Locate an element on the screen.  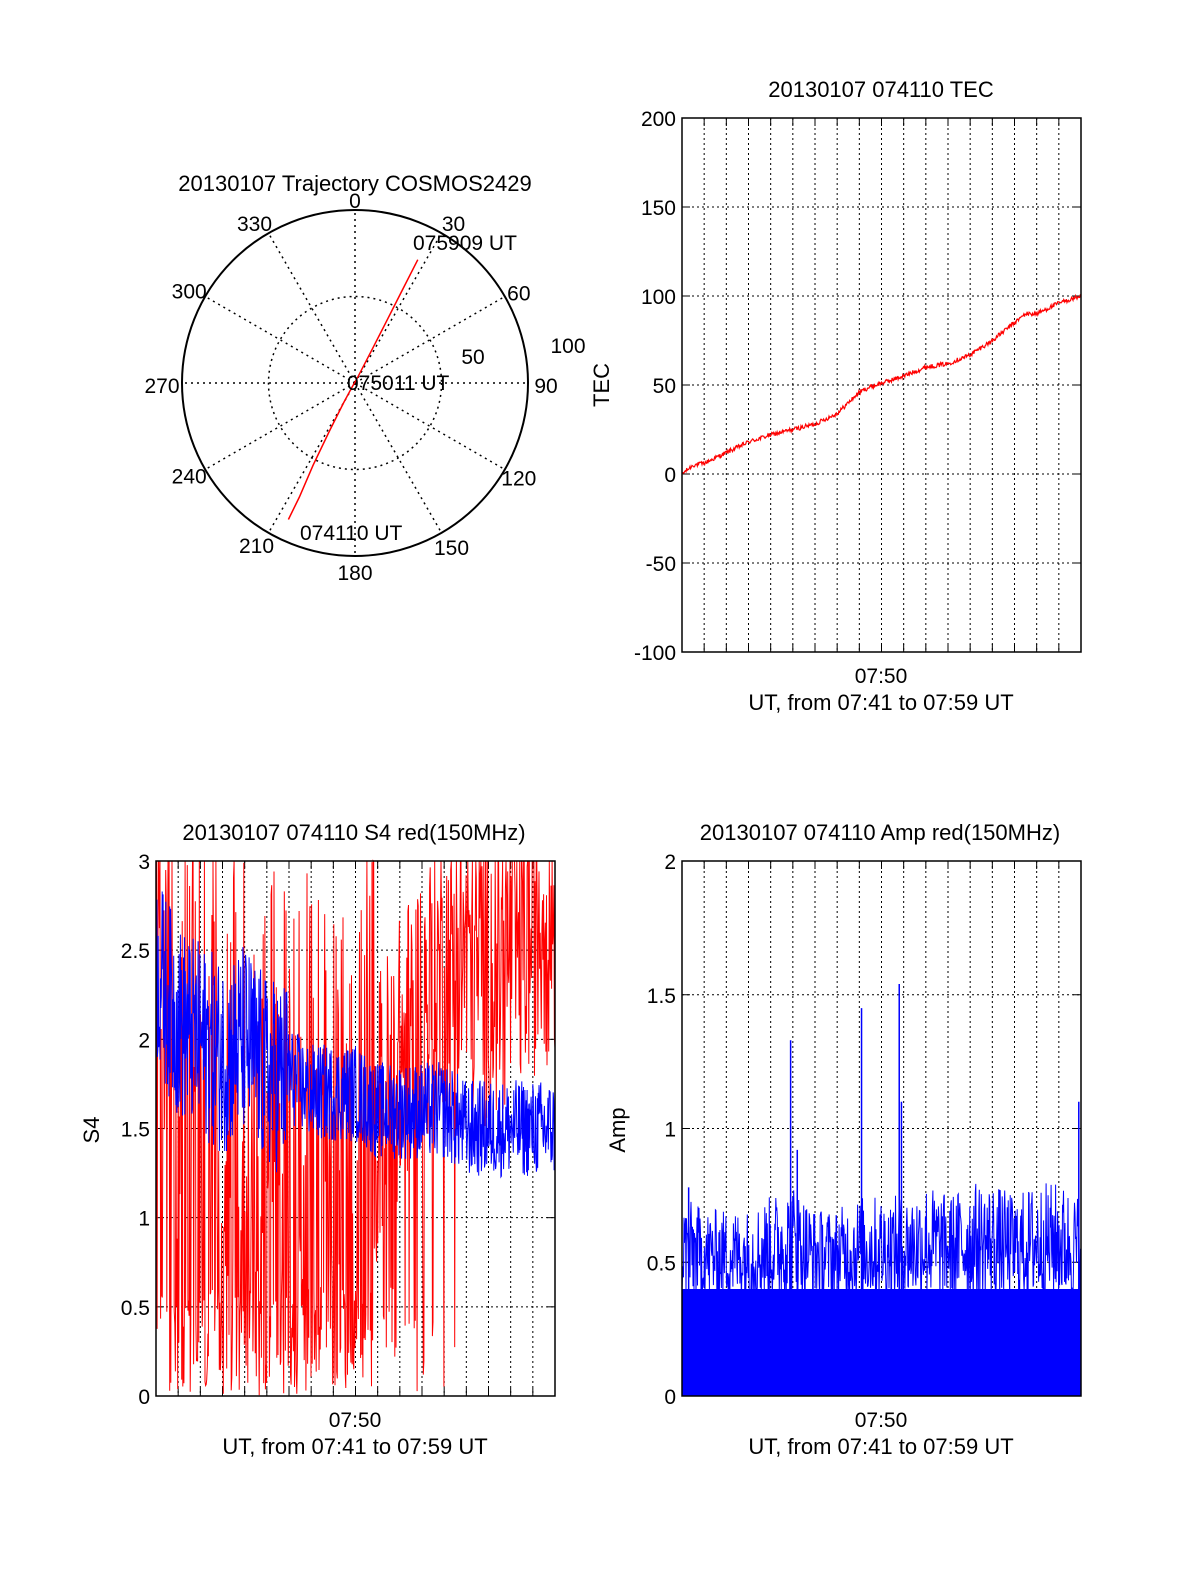
angle-label-180: 180 is located at coordinates (354, 573).